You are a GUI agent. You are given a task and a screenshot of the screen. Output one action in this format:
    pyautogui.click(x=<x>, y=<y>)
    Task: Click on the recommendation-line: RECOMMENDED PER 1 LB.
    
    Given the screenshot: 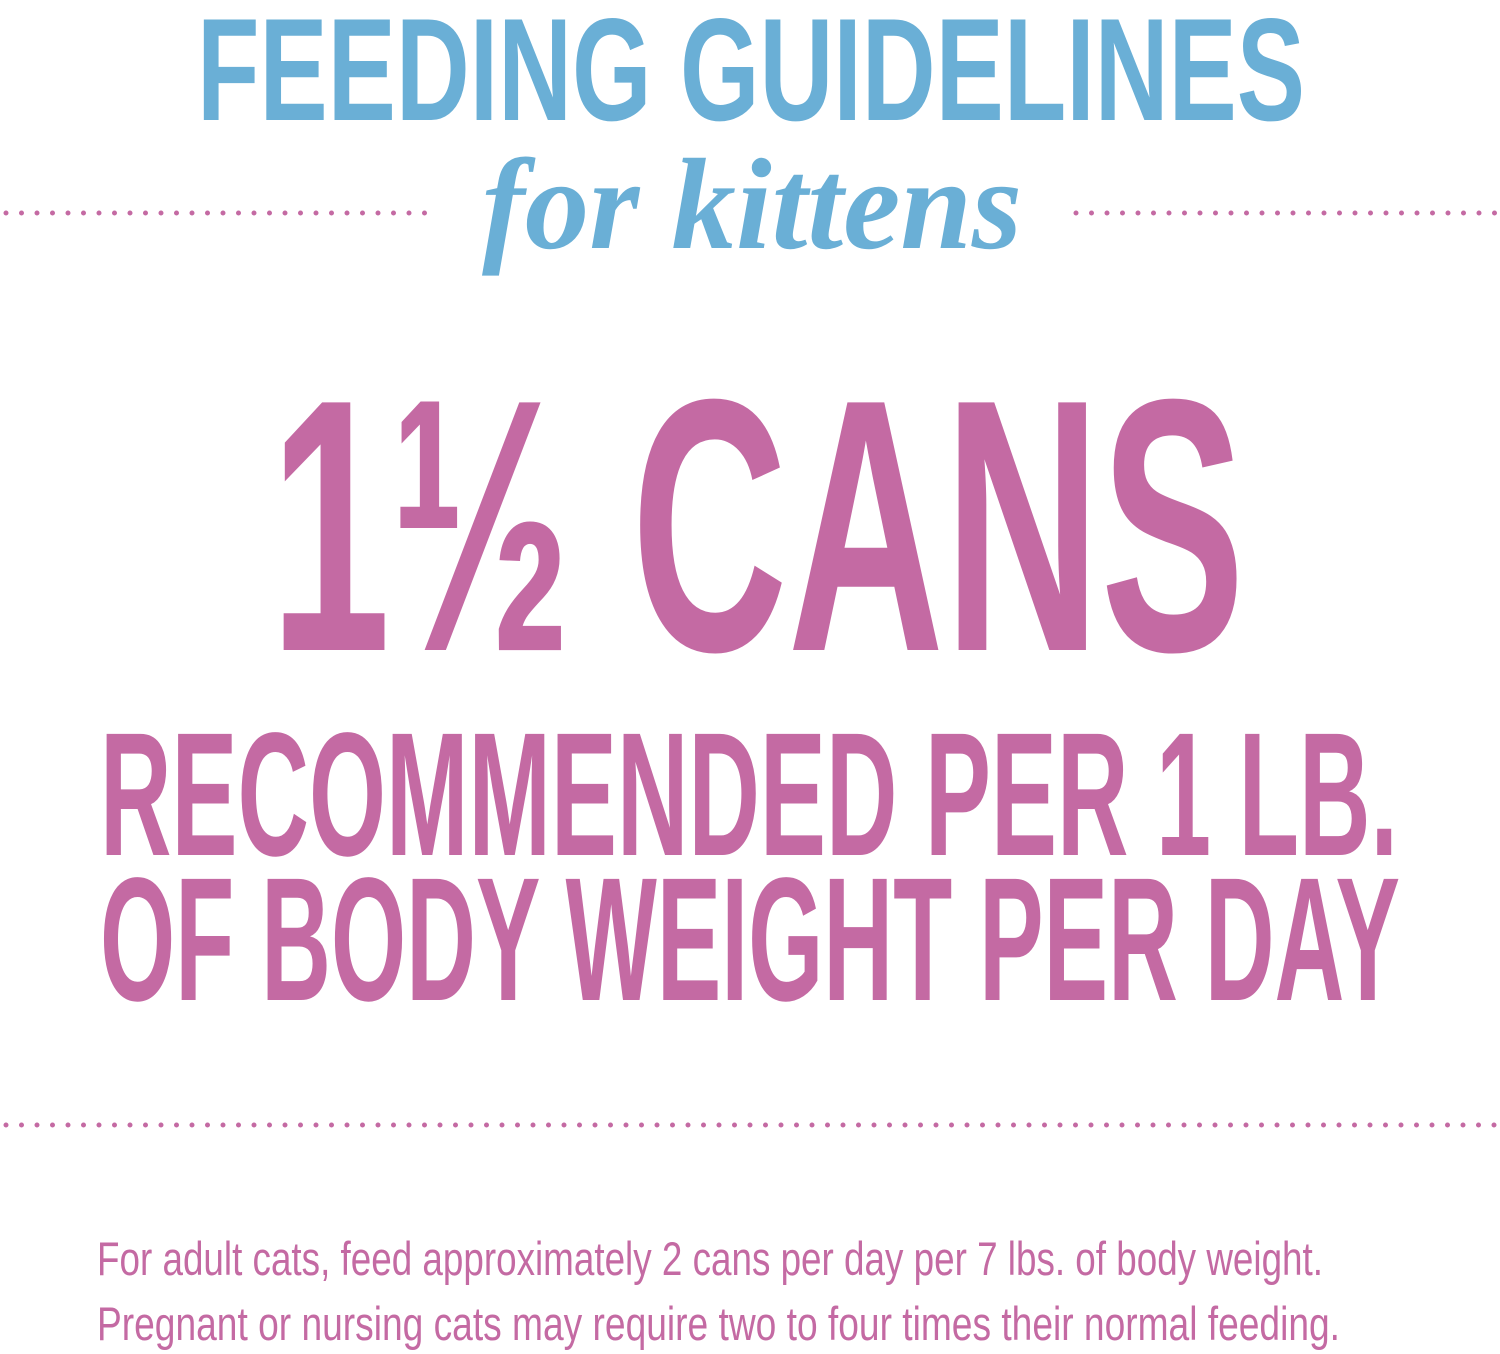 What is the action you would take?
    pyautogui.click(x=749, y=795)
    